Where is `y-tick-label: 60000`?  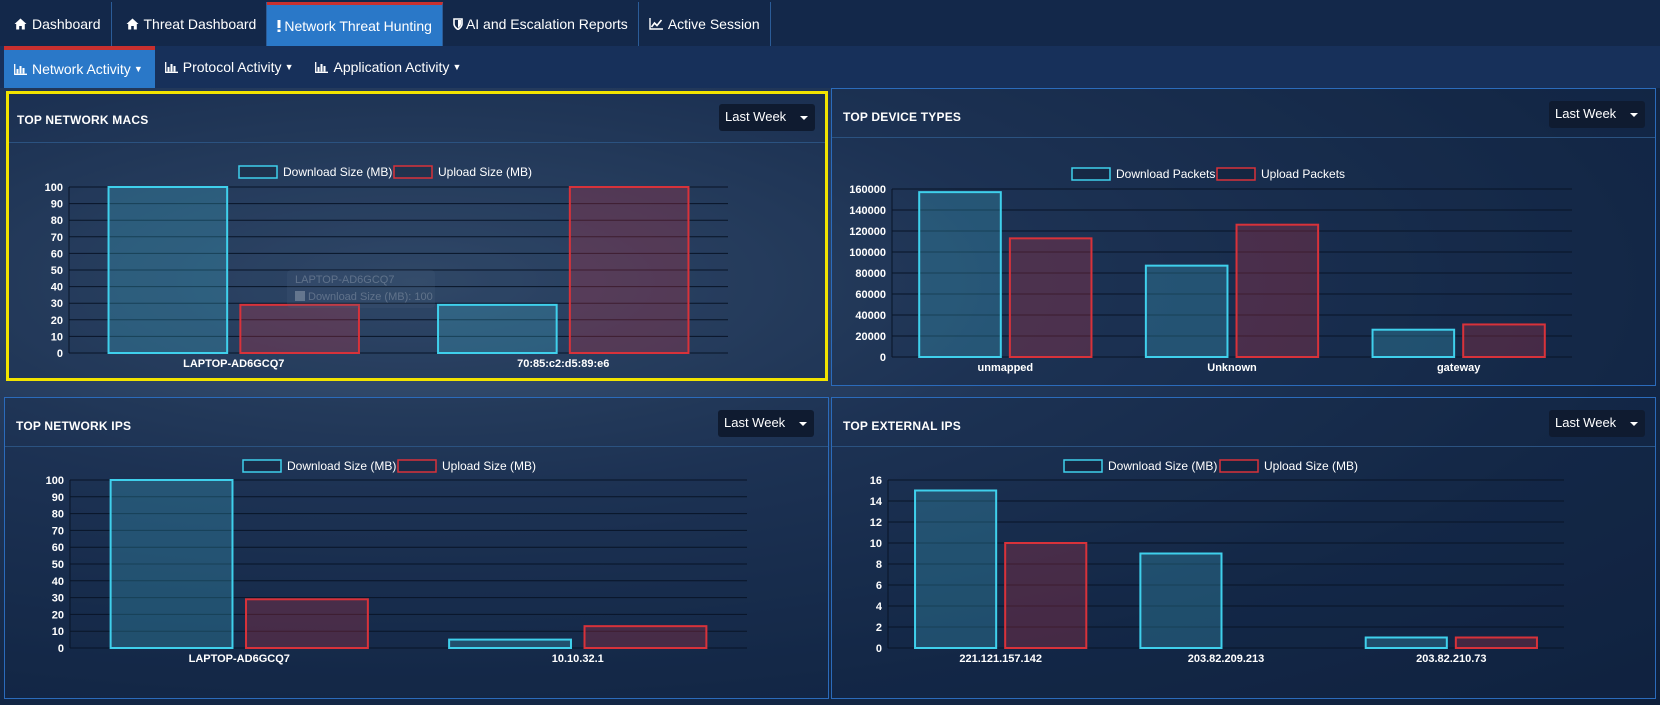 y-tick-label: 60000 is located at coordinates (870, 295).